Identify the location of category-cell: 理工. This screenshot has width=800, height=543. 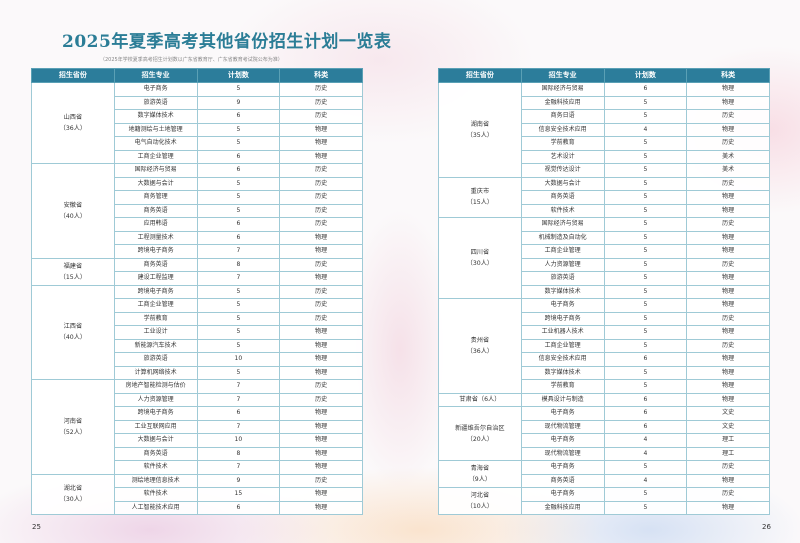
(728, 453).